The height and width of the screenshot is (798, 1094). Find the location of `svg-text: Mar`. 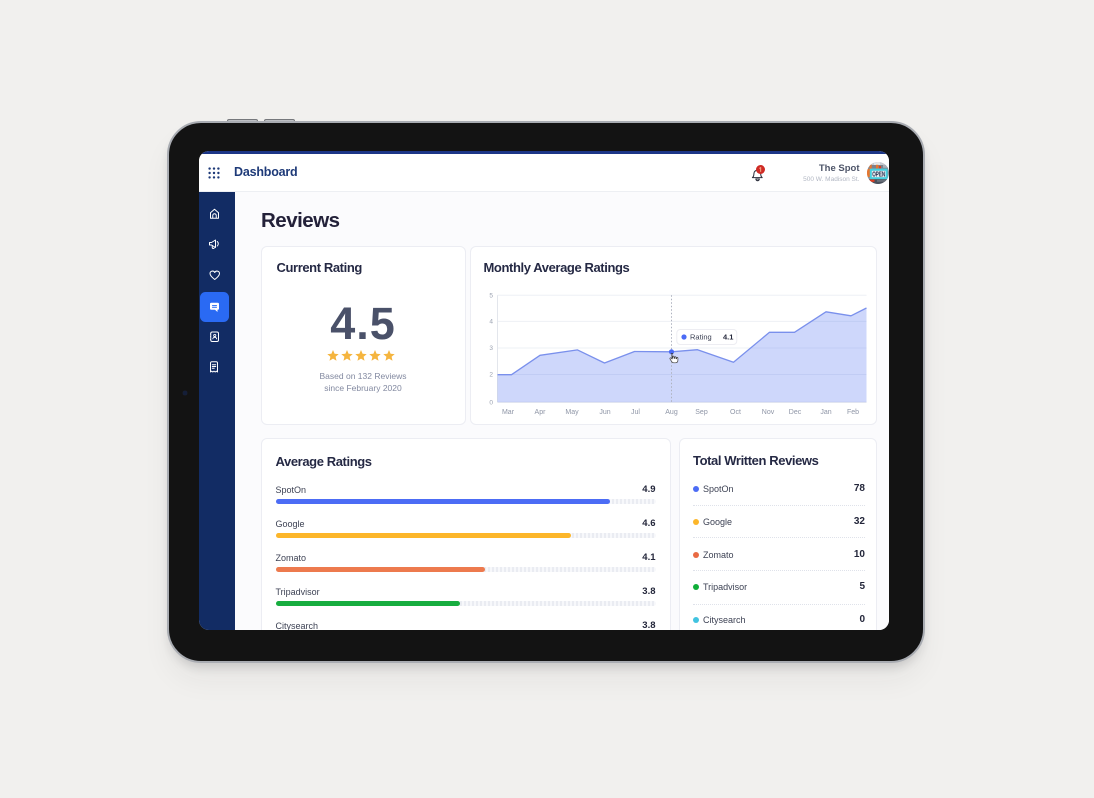

svg-text: Mar is located at coordinates (508, 412).